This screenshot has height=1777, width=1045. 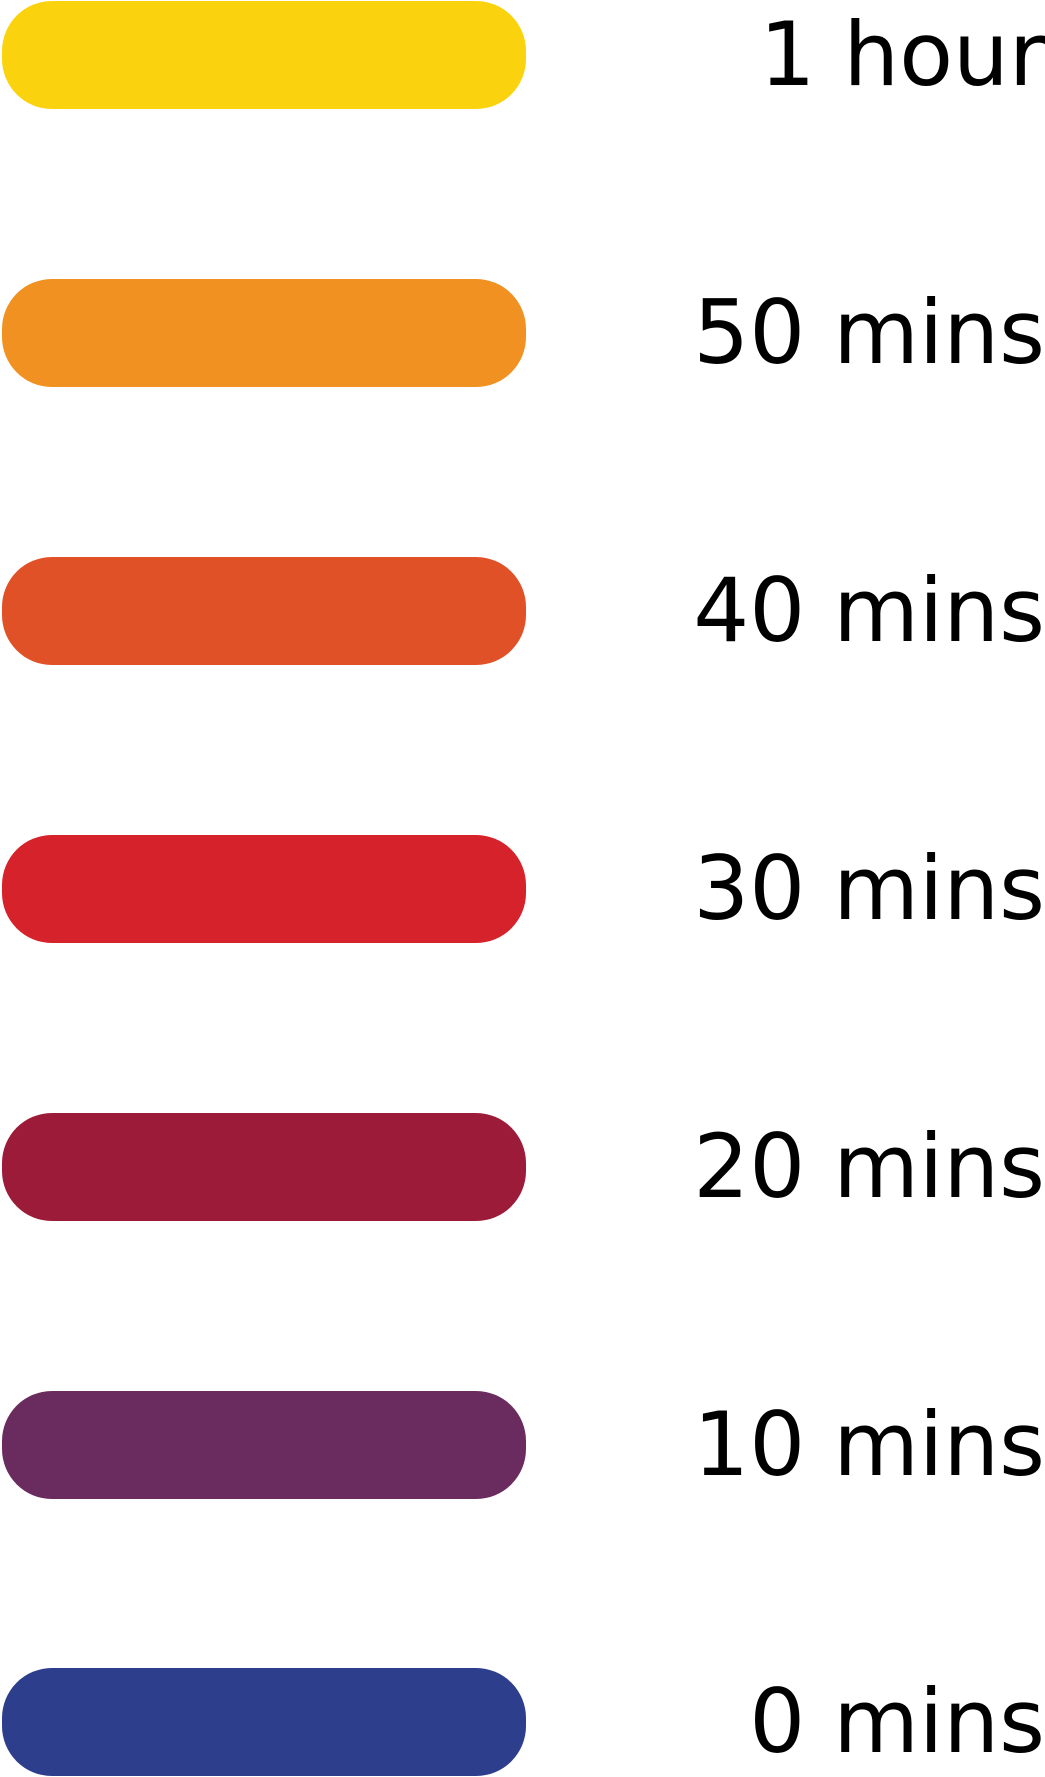 I want to click on legend-item-40-mins: 40 mins, so click(x=522, y=611).